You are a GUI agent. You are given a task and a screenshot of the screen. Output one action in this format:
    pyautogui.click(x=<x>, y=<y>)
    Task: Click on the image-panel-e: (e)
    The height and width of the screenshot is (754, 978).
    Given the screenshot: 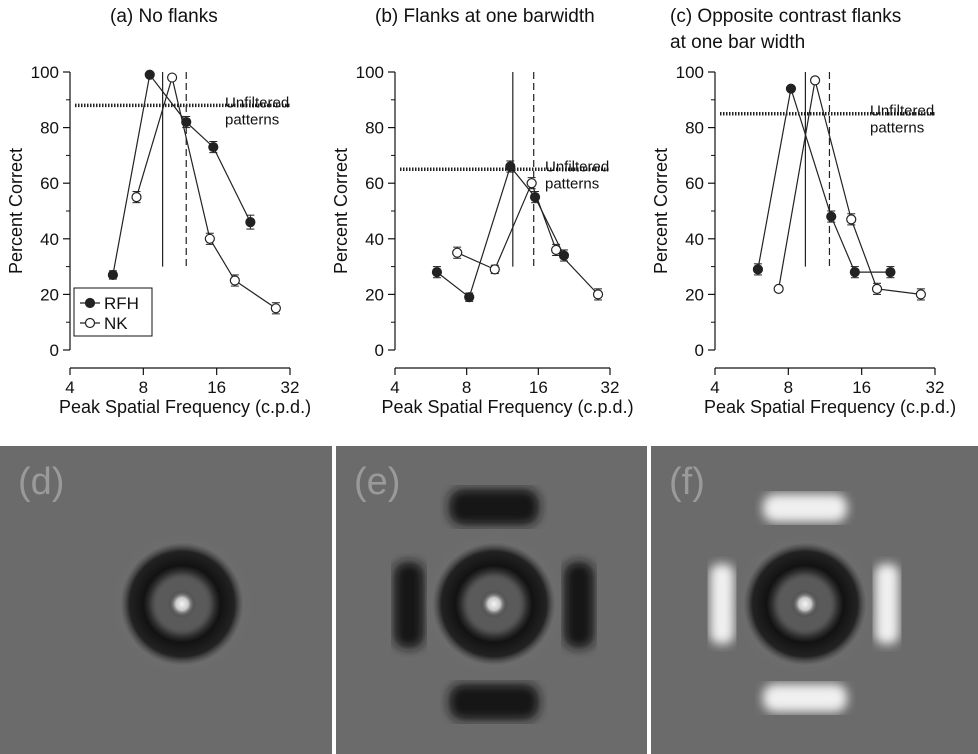 What is the action you would take?
    pyautogui.click(x=491, y=600)
    